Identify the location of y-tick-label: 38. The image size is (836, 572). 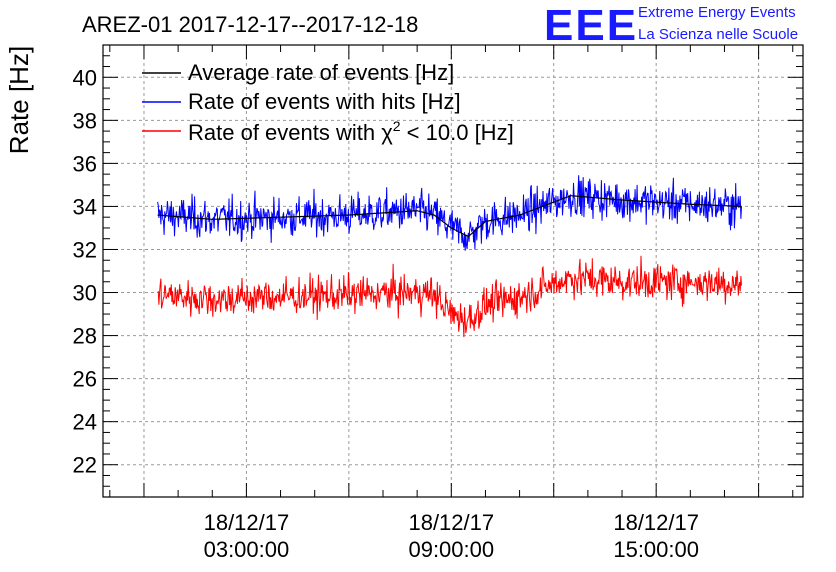
(85, 120).